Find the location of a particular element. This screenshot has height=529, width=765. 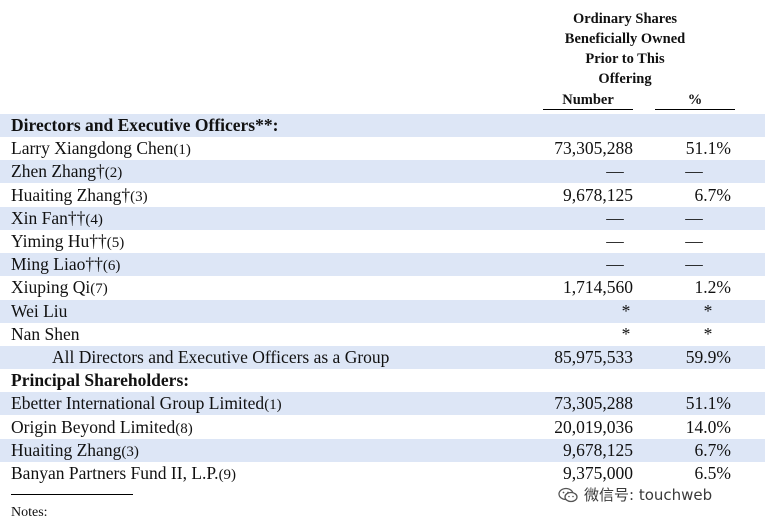

holder-name-text: Banyan Partners Fund II, L.P. is located at coordinates (115, 473).